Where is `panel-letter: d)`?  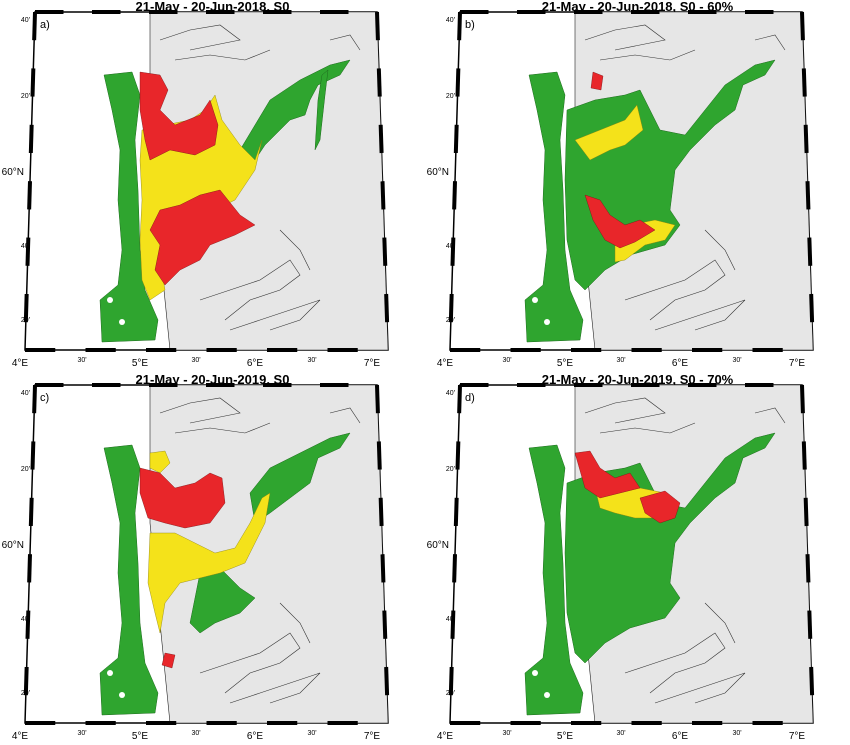 panel-letter: d) is located at coordinates (470, 398).